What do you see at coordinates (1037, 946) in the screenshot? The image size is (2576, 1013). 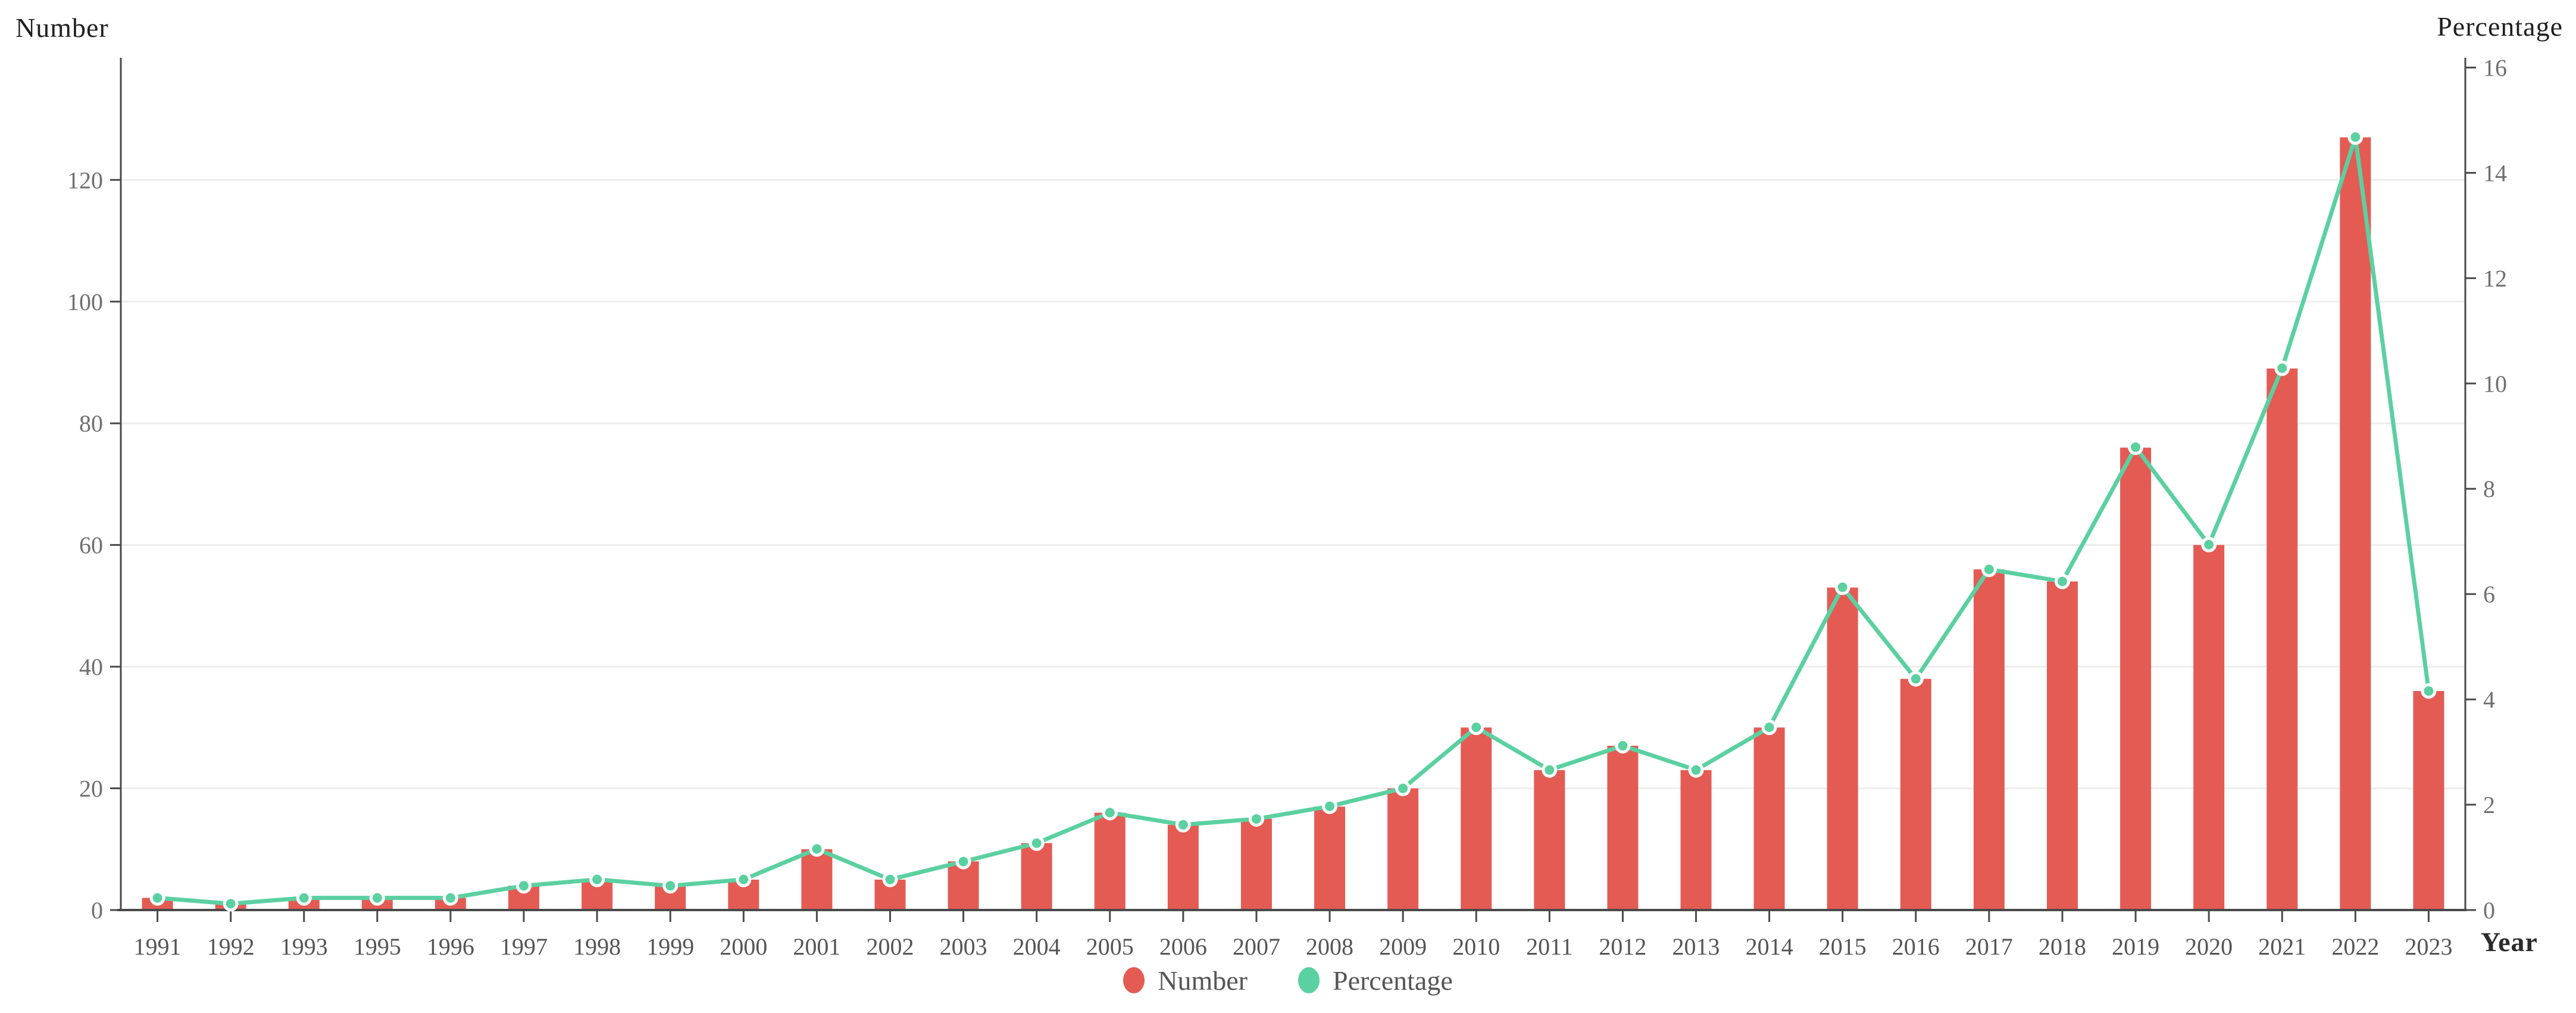 I see `x-axis-year-label: 2004` at bounding box center [1037, 946].